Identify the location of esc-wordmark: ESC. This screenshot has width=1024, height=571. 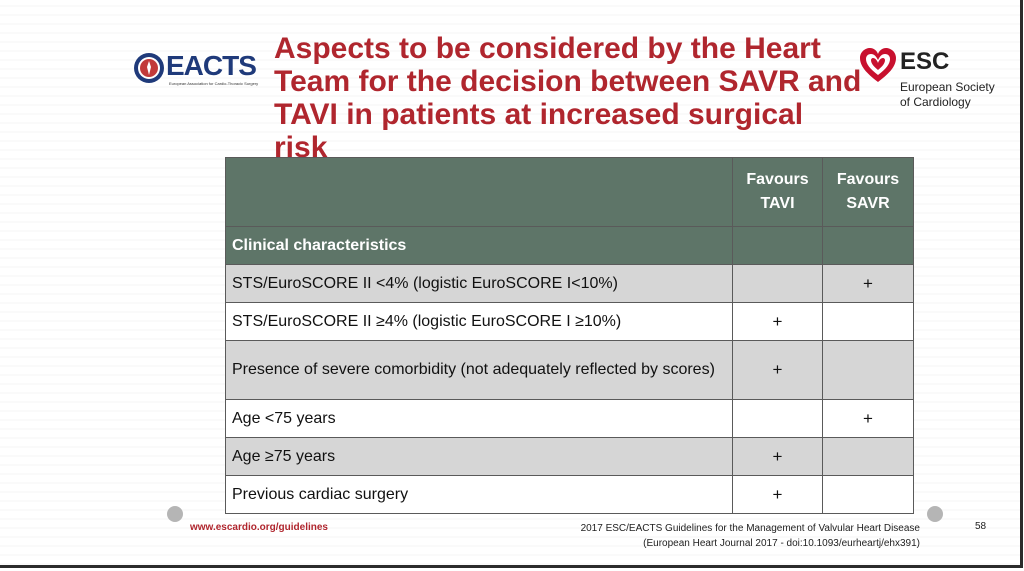
(925, 61).